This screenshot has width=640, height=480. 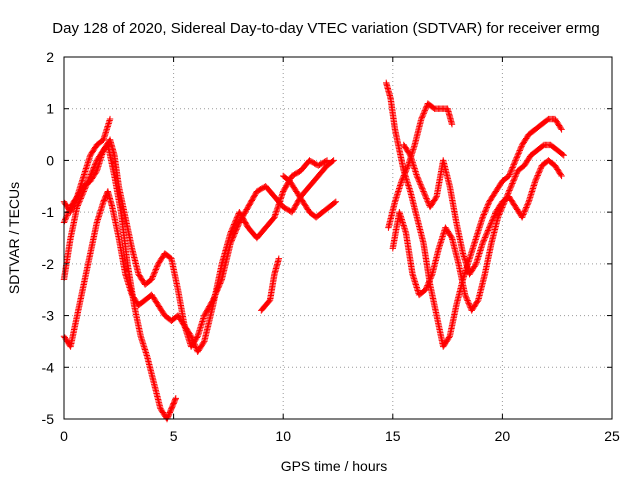 What do you see at coordinates (48, 367) in the screenshot?
I see `y-tick-label: -4` at bounding box center [48, 367].